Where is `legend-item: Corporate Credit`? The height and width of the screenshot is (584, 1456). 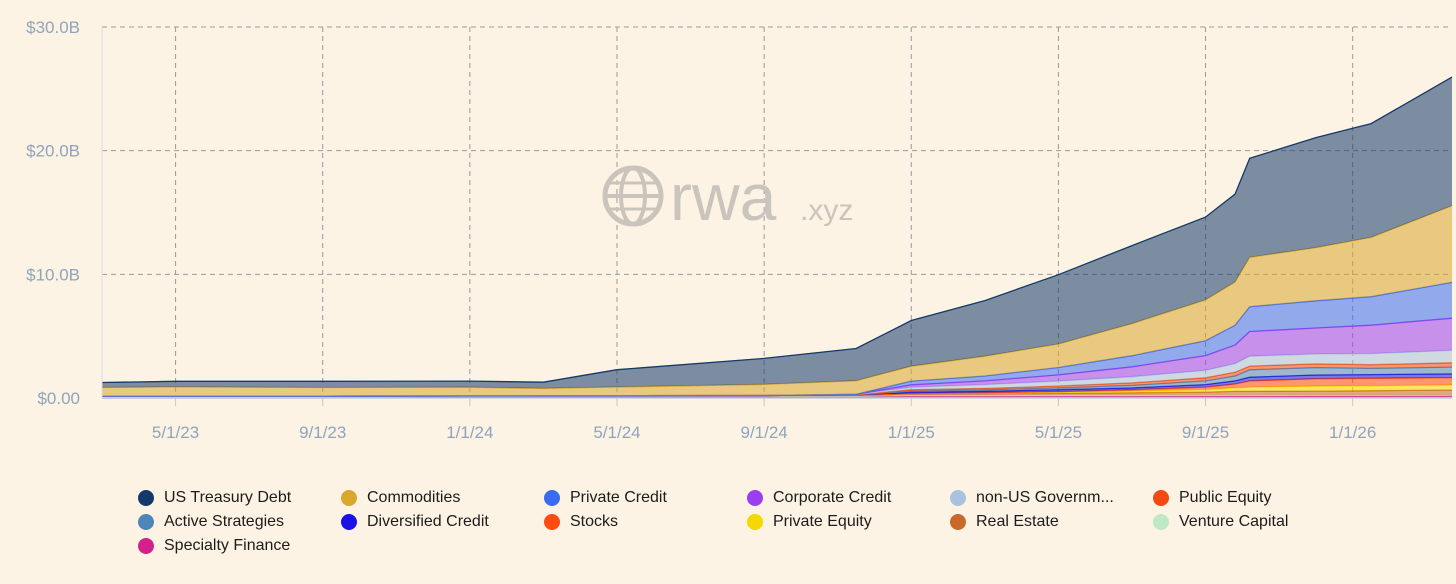
legend-item: Corporate Credit is located at coordinates (848, 497).